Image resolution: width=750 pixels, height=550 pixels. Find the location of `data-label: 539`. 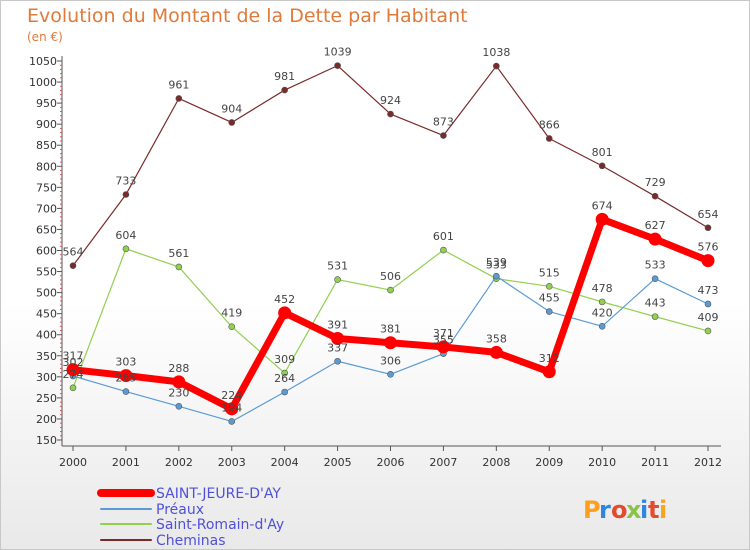

data-label: 539 is located at coordinates (496, 262).